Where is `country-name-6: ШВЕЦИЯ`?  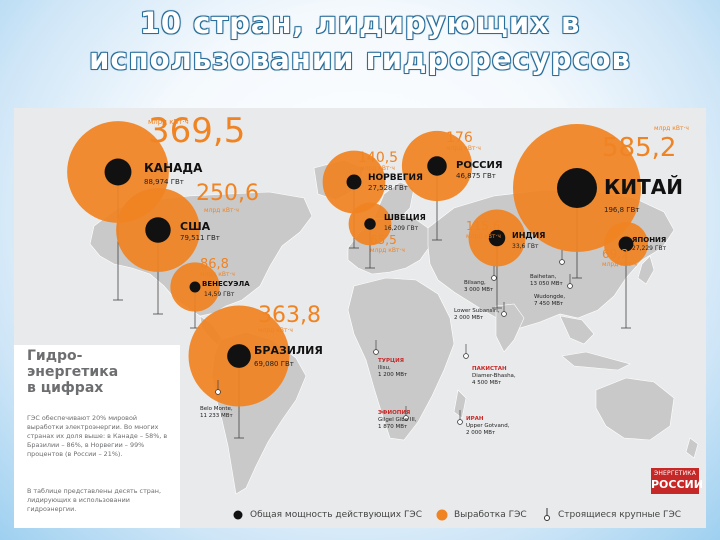
country-name-6: ШВЕЦИЯ is located at coordinates (405, 217).